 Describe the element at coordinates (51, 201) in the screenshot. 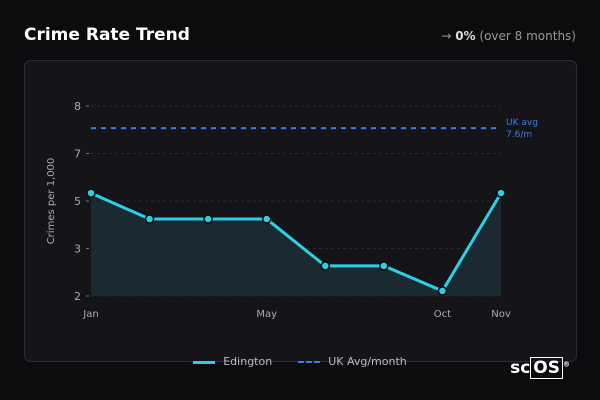

I see `y-axis-label: Crimes per 1,000` at that location.